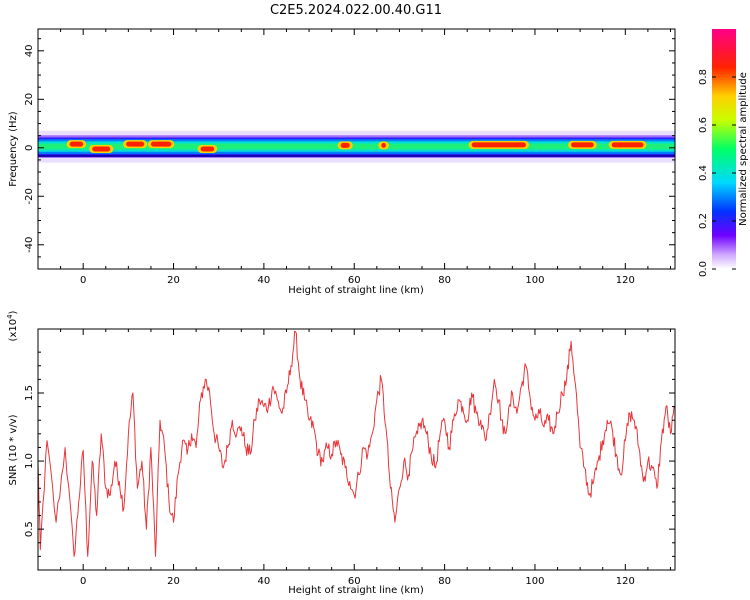 The image size is (750, 600). I want to click on band-edge, so click(356, 155).